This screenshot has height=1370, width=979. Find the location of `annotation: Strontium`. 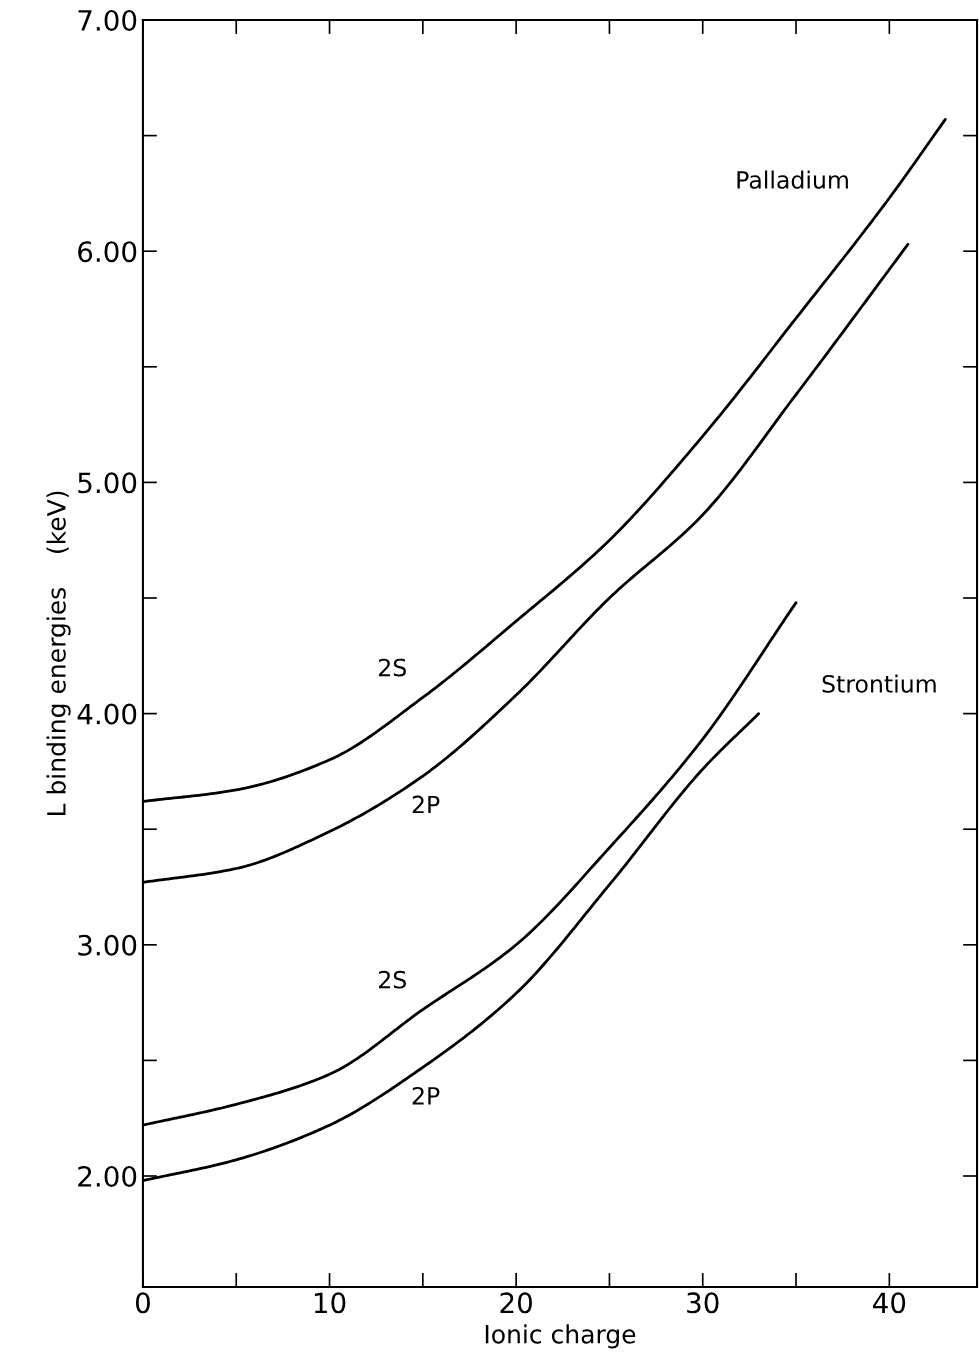

annotation: Strontium is located at coordinates (879, 683).